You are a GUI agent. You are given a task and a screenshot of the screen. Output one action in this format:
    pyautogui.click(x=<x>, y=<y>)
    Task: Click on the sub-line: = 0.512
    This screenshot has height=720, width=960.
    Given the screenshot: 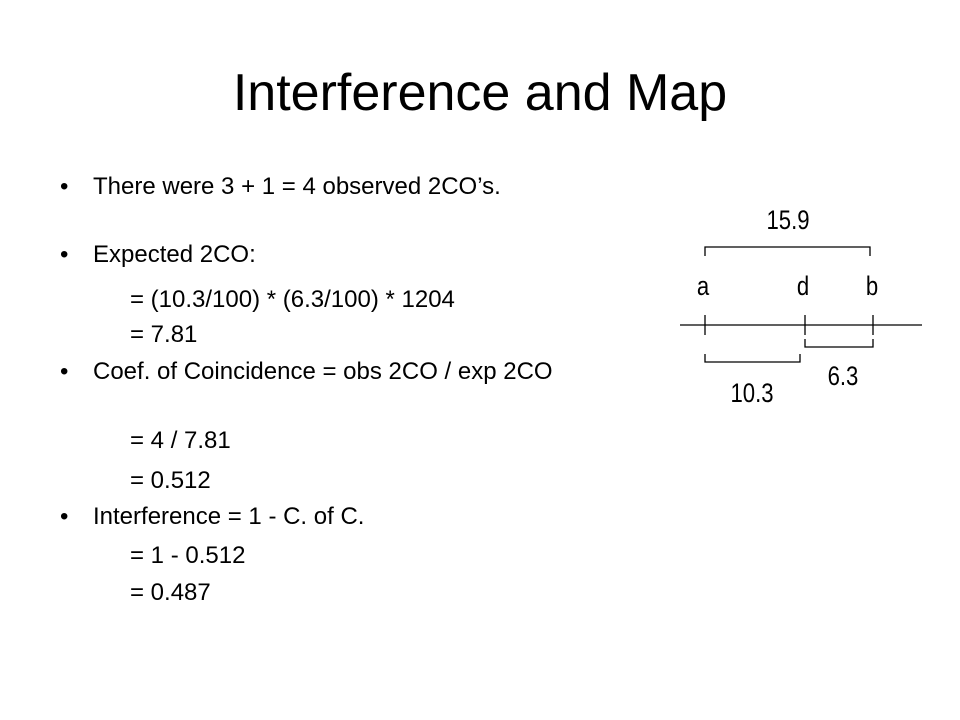 What is the action you would take?
    pyautogui.click(x=170, y=480)
    